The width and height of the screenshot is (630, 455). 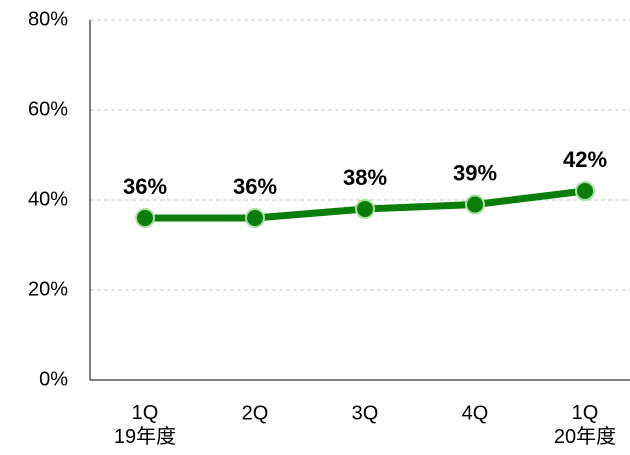 I want to click on y-tick-label: 60%, so click(x=48, y=109).